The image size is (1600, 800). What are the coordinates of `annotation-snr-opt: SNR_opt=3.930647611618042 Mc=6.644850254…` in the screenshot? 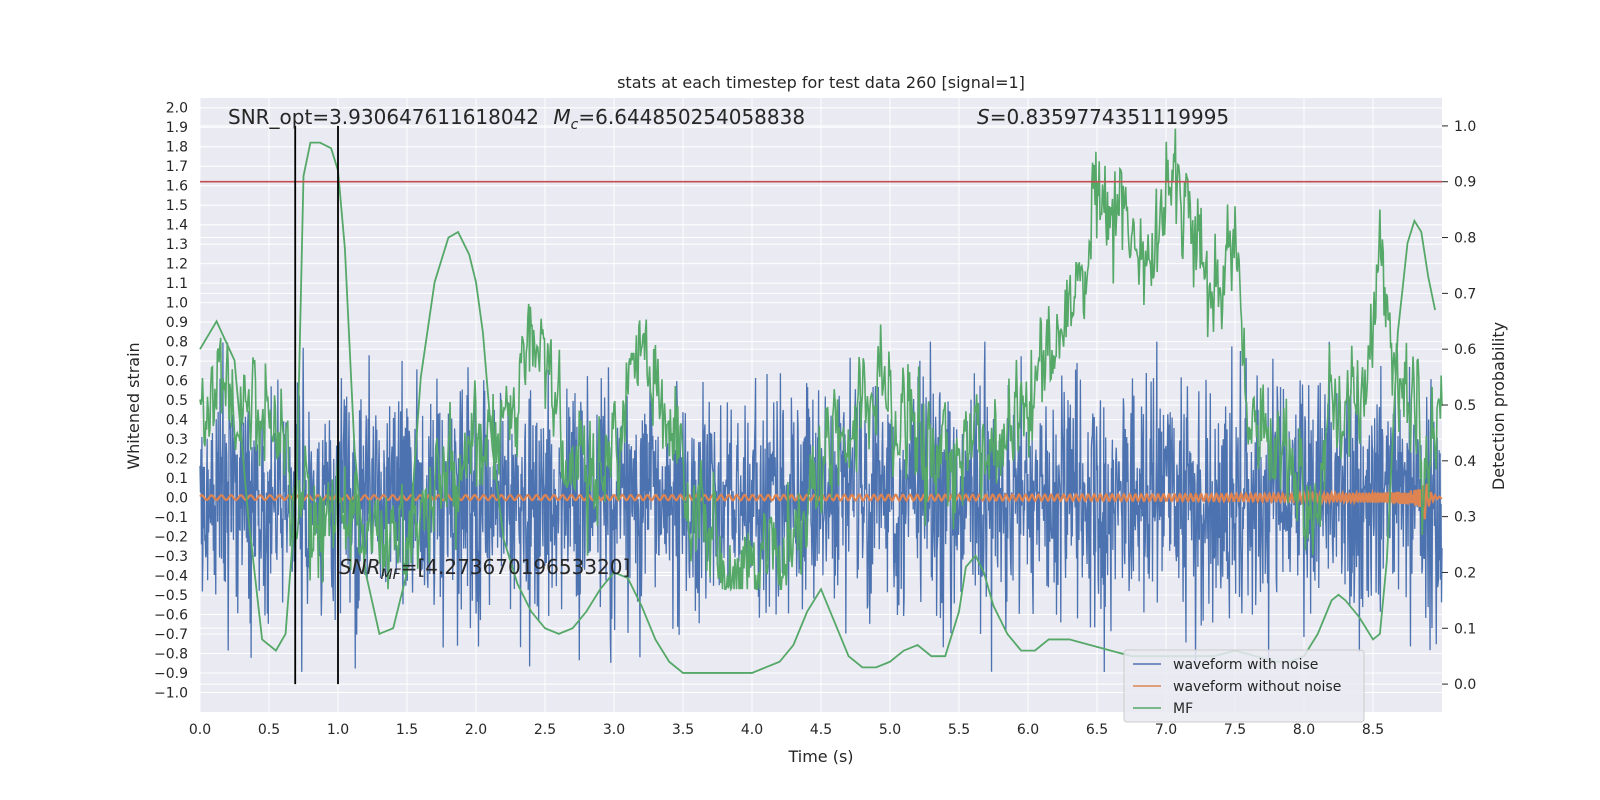 It's located at (516, 119).